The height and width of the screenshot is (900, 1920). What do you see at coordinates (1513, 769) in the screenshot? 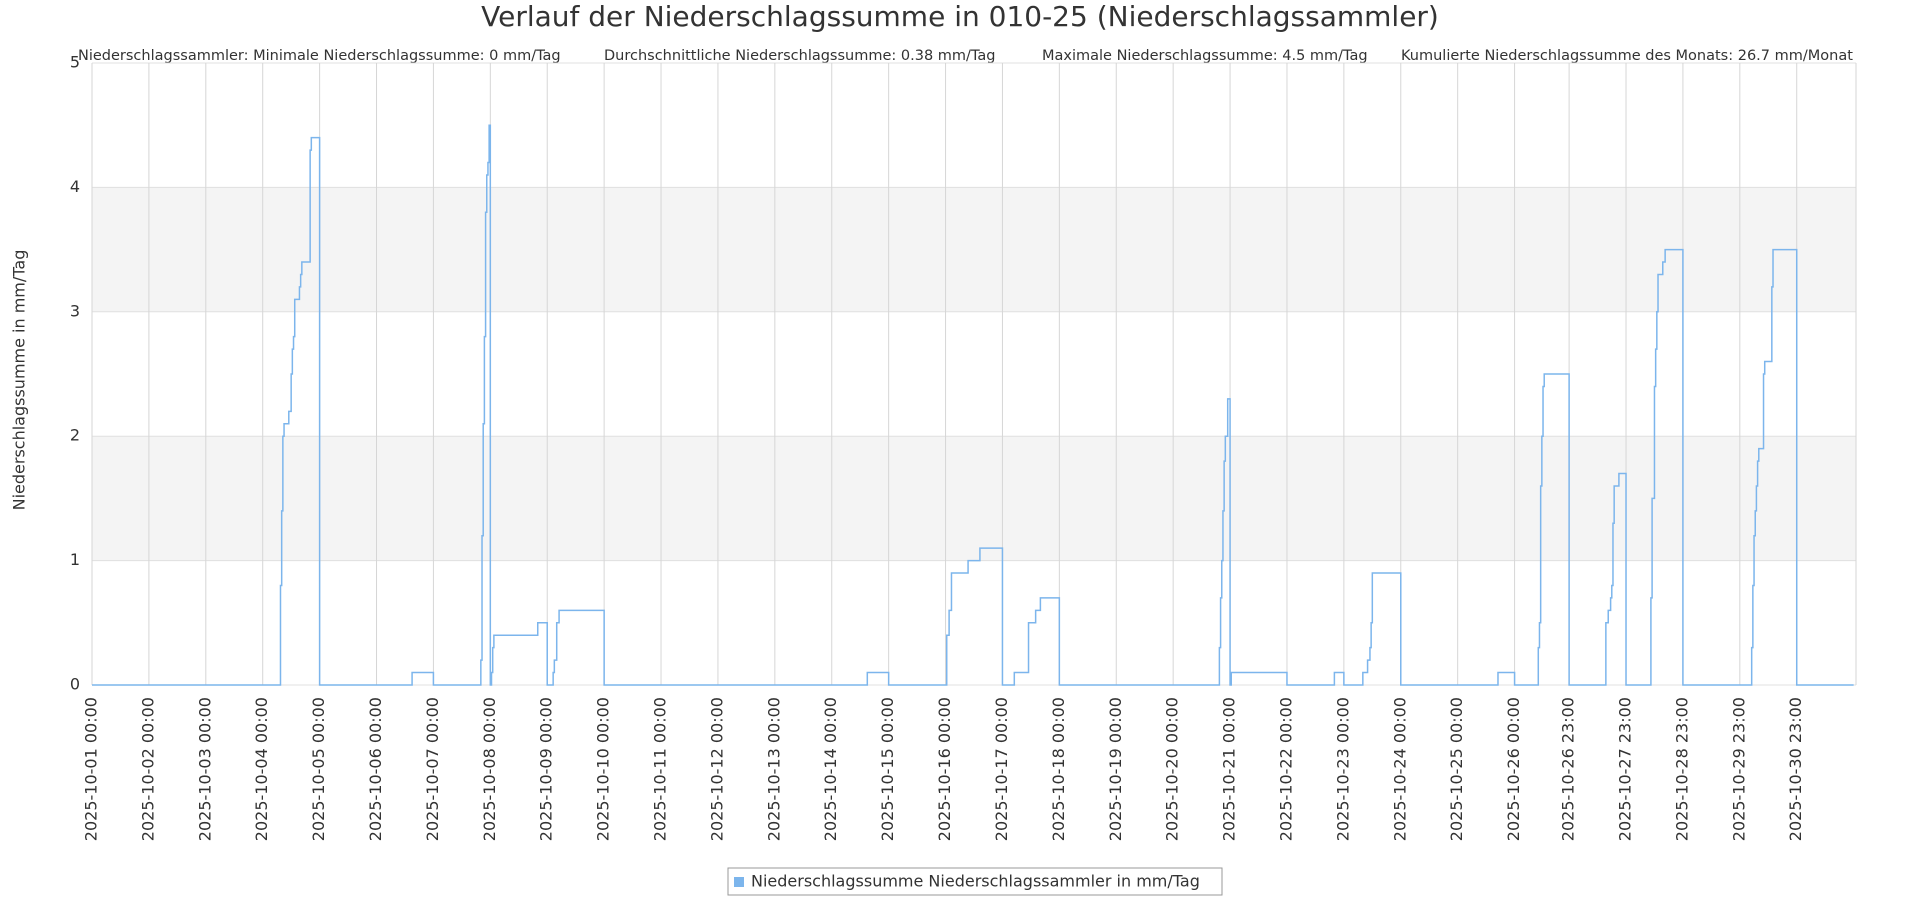
I see `x-tick-label: 2025-10-26 00:00` at bounding box center [1513, 769].